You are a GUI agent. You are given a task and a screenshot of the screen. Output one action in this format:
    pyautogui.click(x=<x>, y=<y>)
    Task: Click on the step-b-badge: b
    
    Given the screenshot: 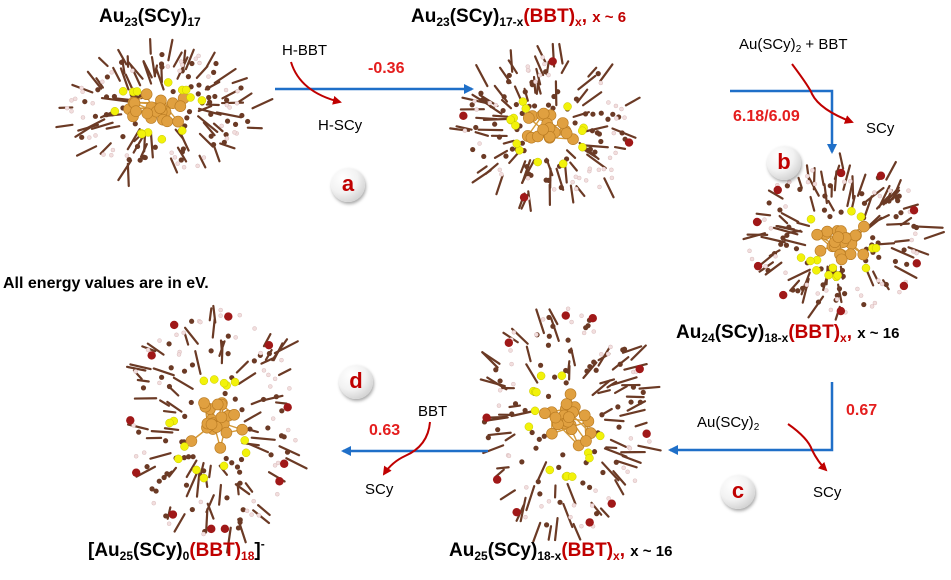 What is the action you would take?
    pyautogui.click(x=784, y=163)
    